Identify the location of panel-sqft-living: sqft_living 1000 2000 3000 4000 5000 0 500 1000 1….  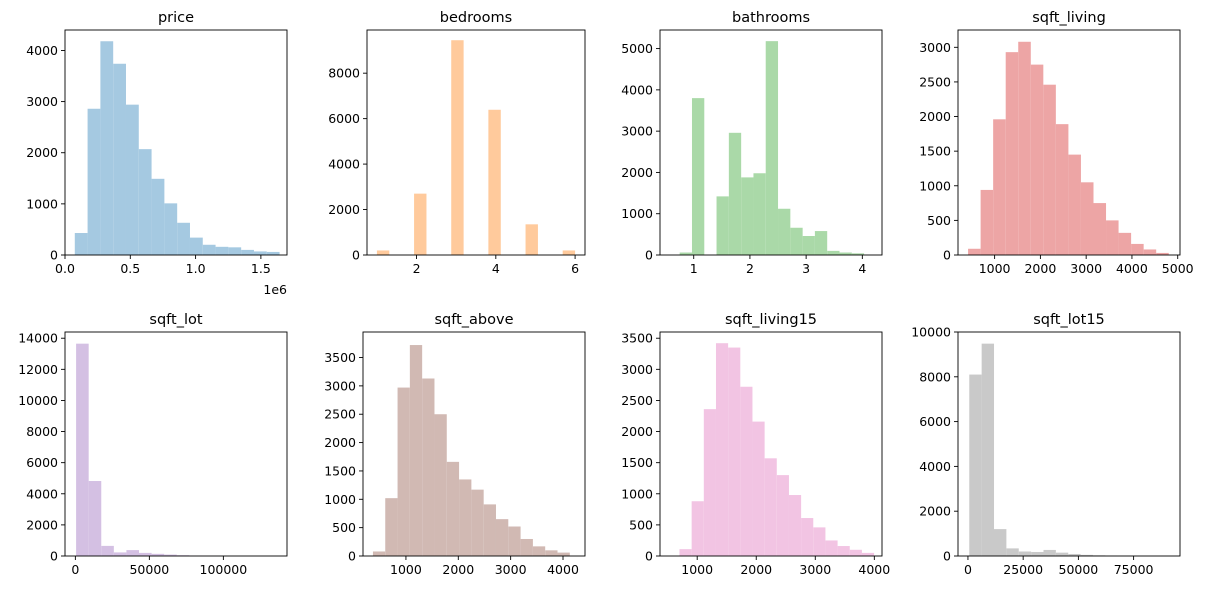
(1056, 143).